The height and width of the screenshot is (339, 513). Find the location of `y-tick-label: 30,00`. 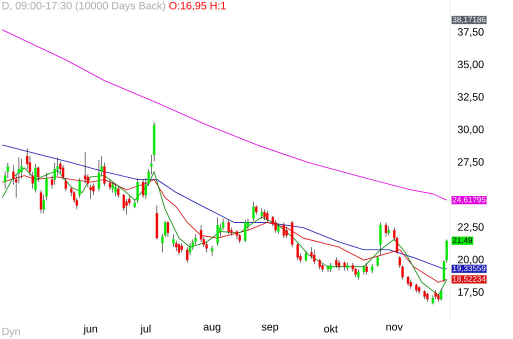

y-tick-label: 30,00 is located at coordinates (471, 130).